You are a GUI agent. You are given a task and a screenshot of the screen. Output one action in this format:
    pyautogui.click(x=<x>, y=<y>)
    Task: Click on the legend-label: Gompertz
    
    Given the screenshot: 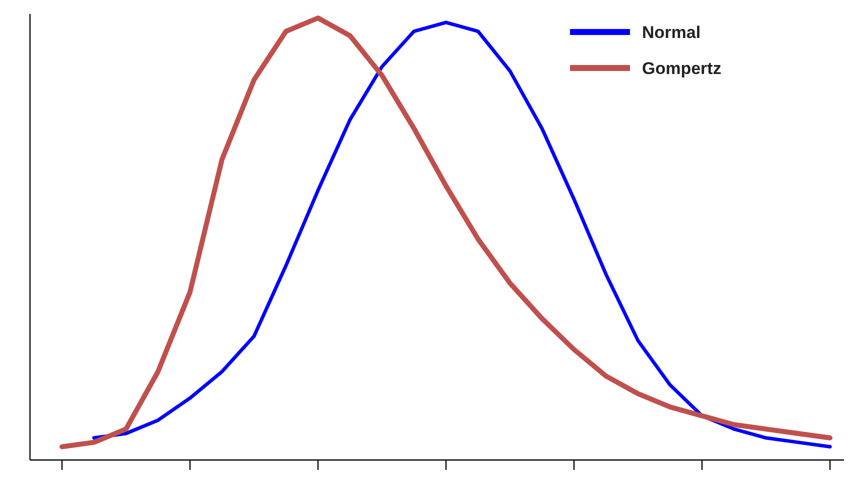 What is the action you would take?
    pyautogui.click(x=682, y=68)
    